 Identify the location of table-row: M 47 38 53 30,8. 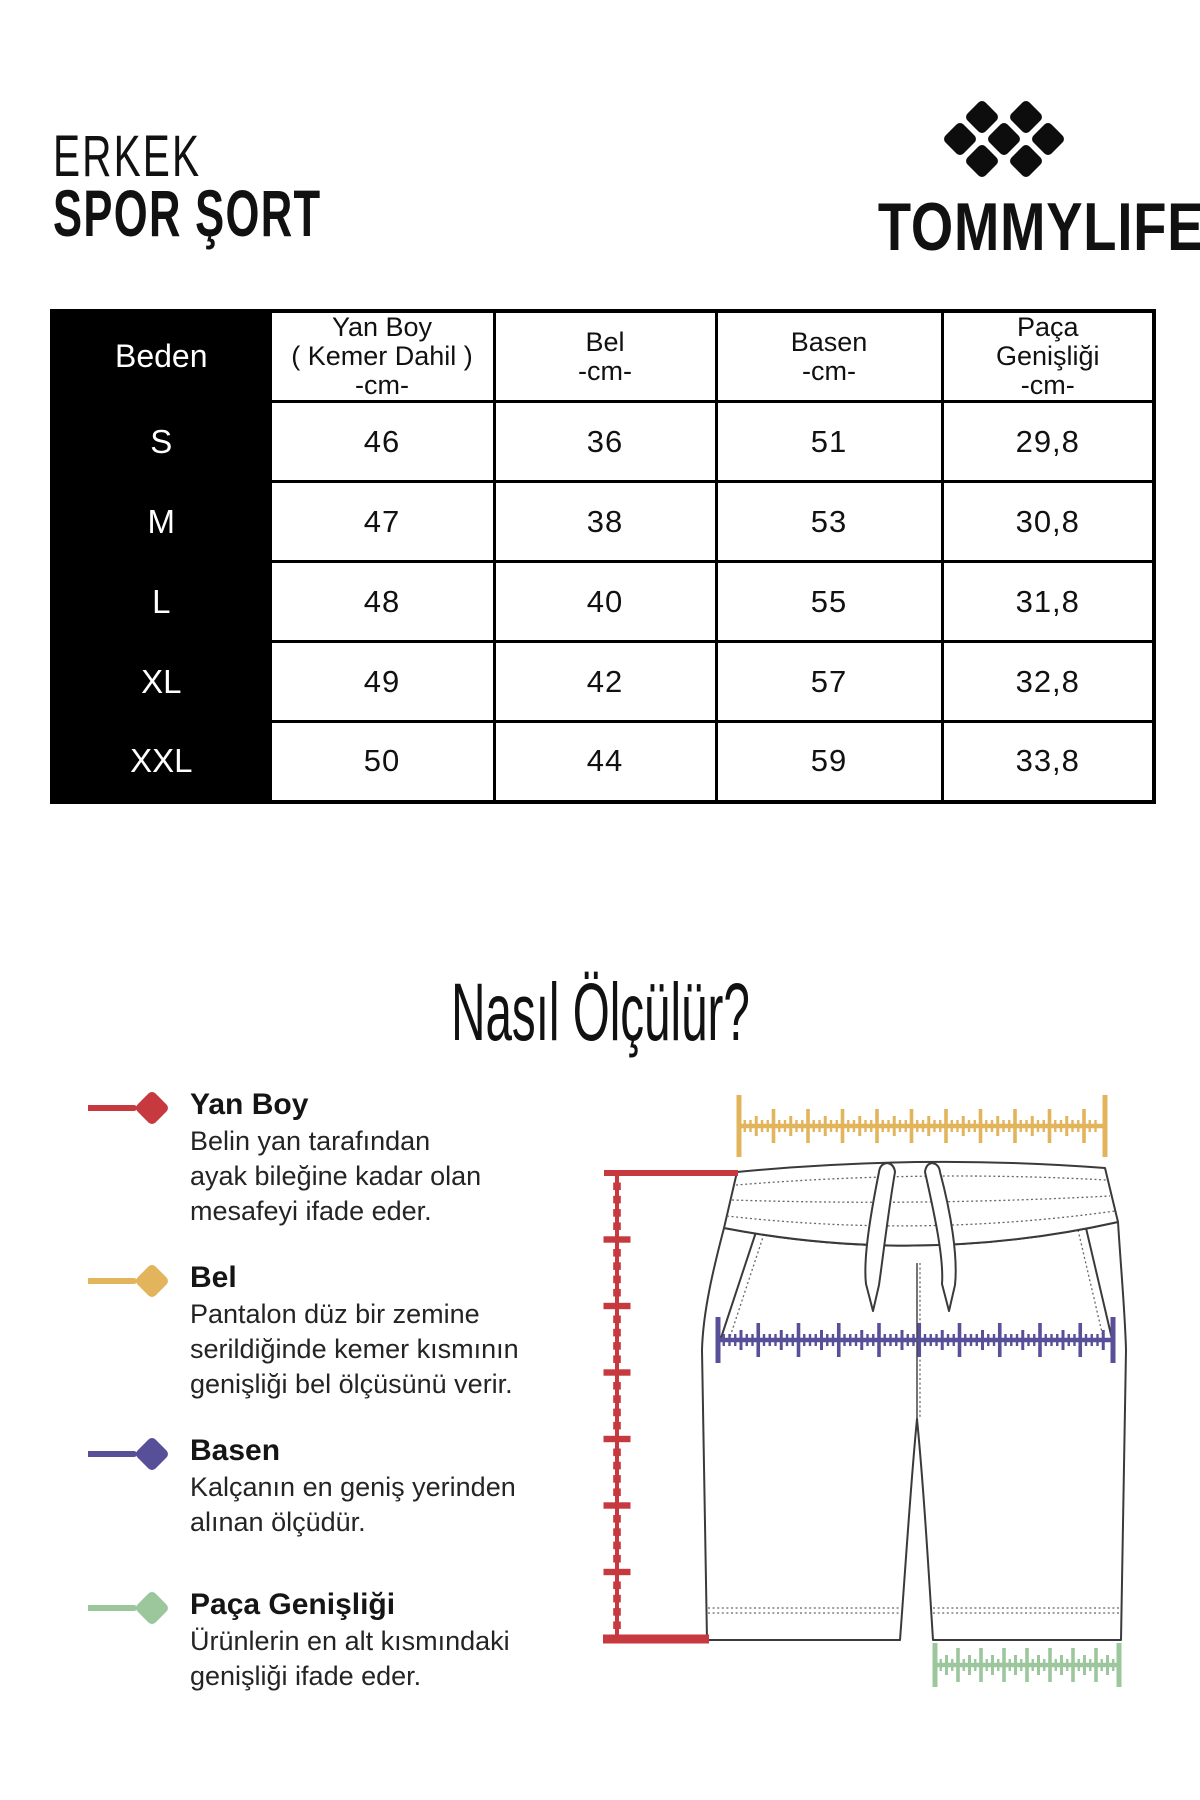
(603, 521).